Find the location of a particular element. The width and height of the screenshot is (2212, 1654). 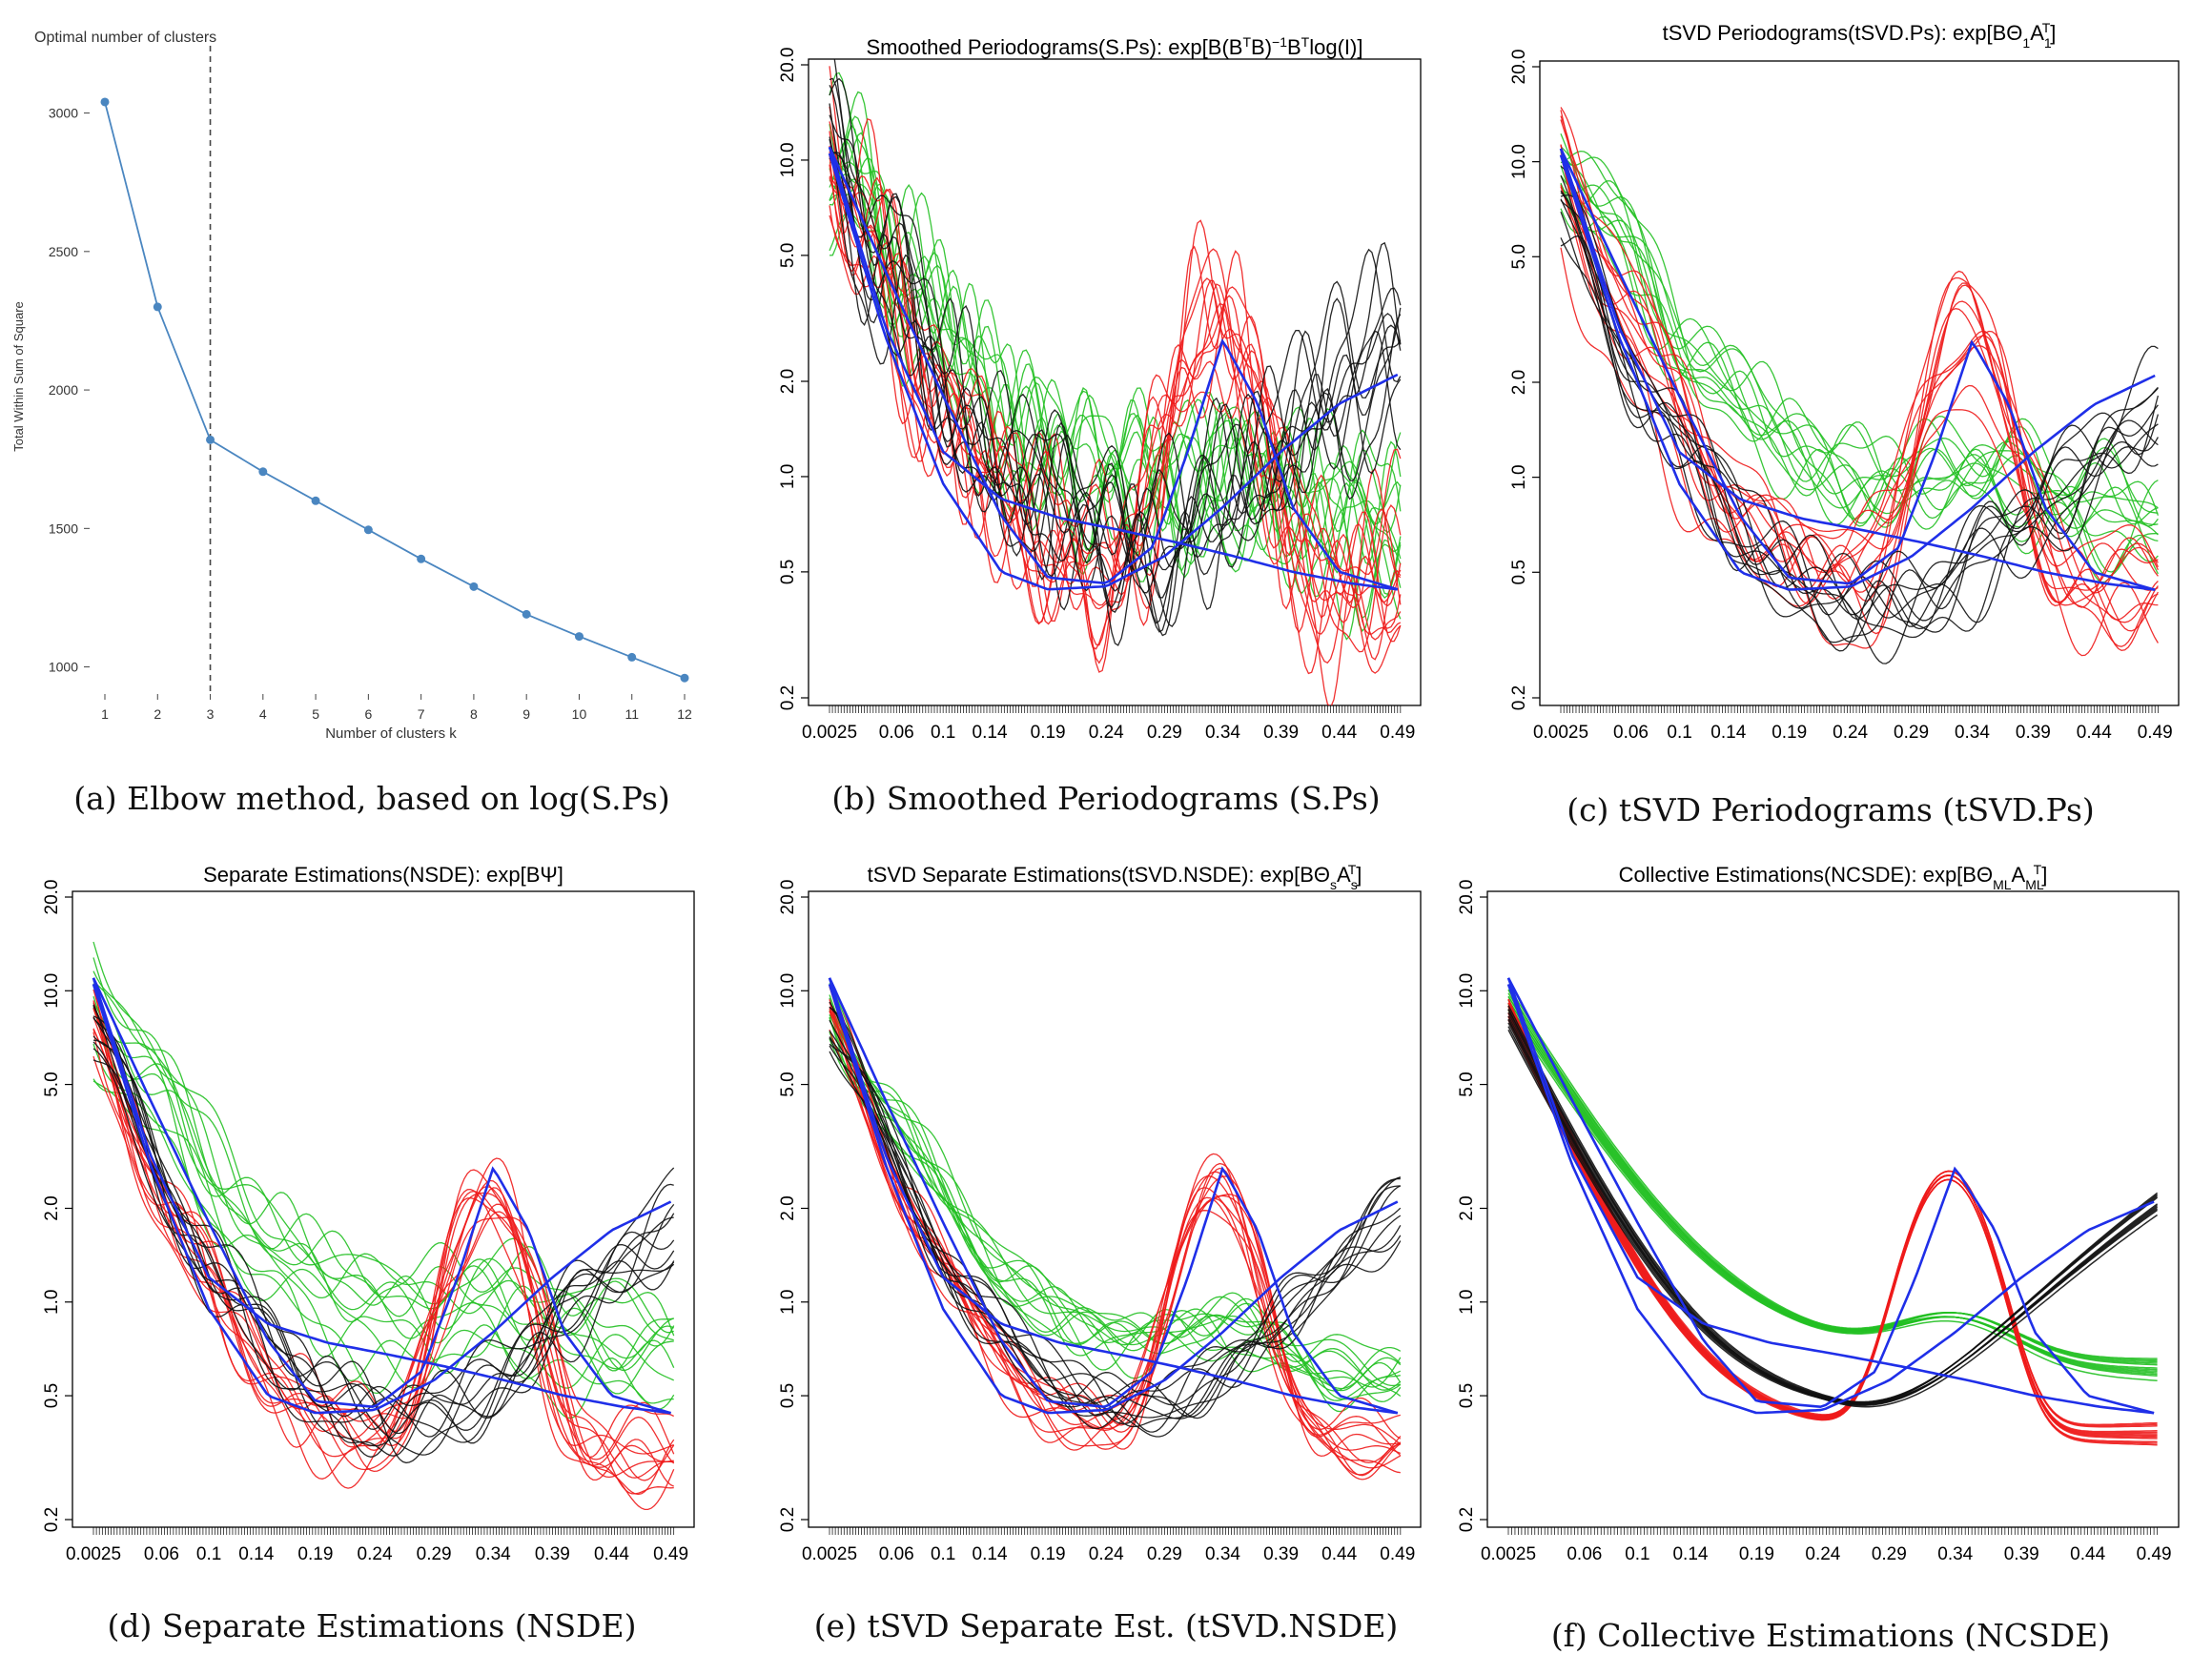

panel-title: tSVD Periodograms(tSVD.Ps): exp[BΘ1A1T] is located at coordinates (1860, 35).